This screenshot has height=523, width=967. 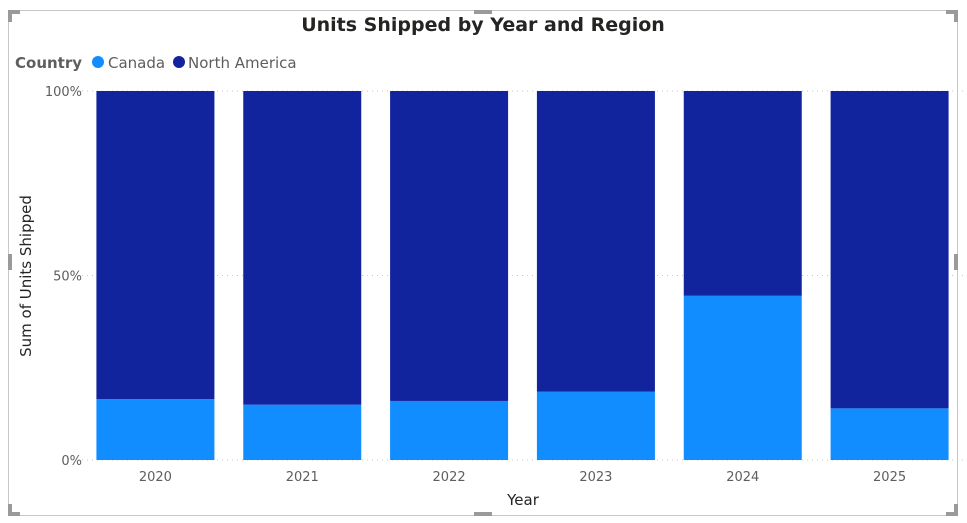 What do you see at coordinates (302, 248) in the screenshot?
I see `bar-north-america-2021` at bounding box center [302, 248].